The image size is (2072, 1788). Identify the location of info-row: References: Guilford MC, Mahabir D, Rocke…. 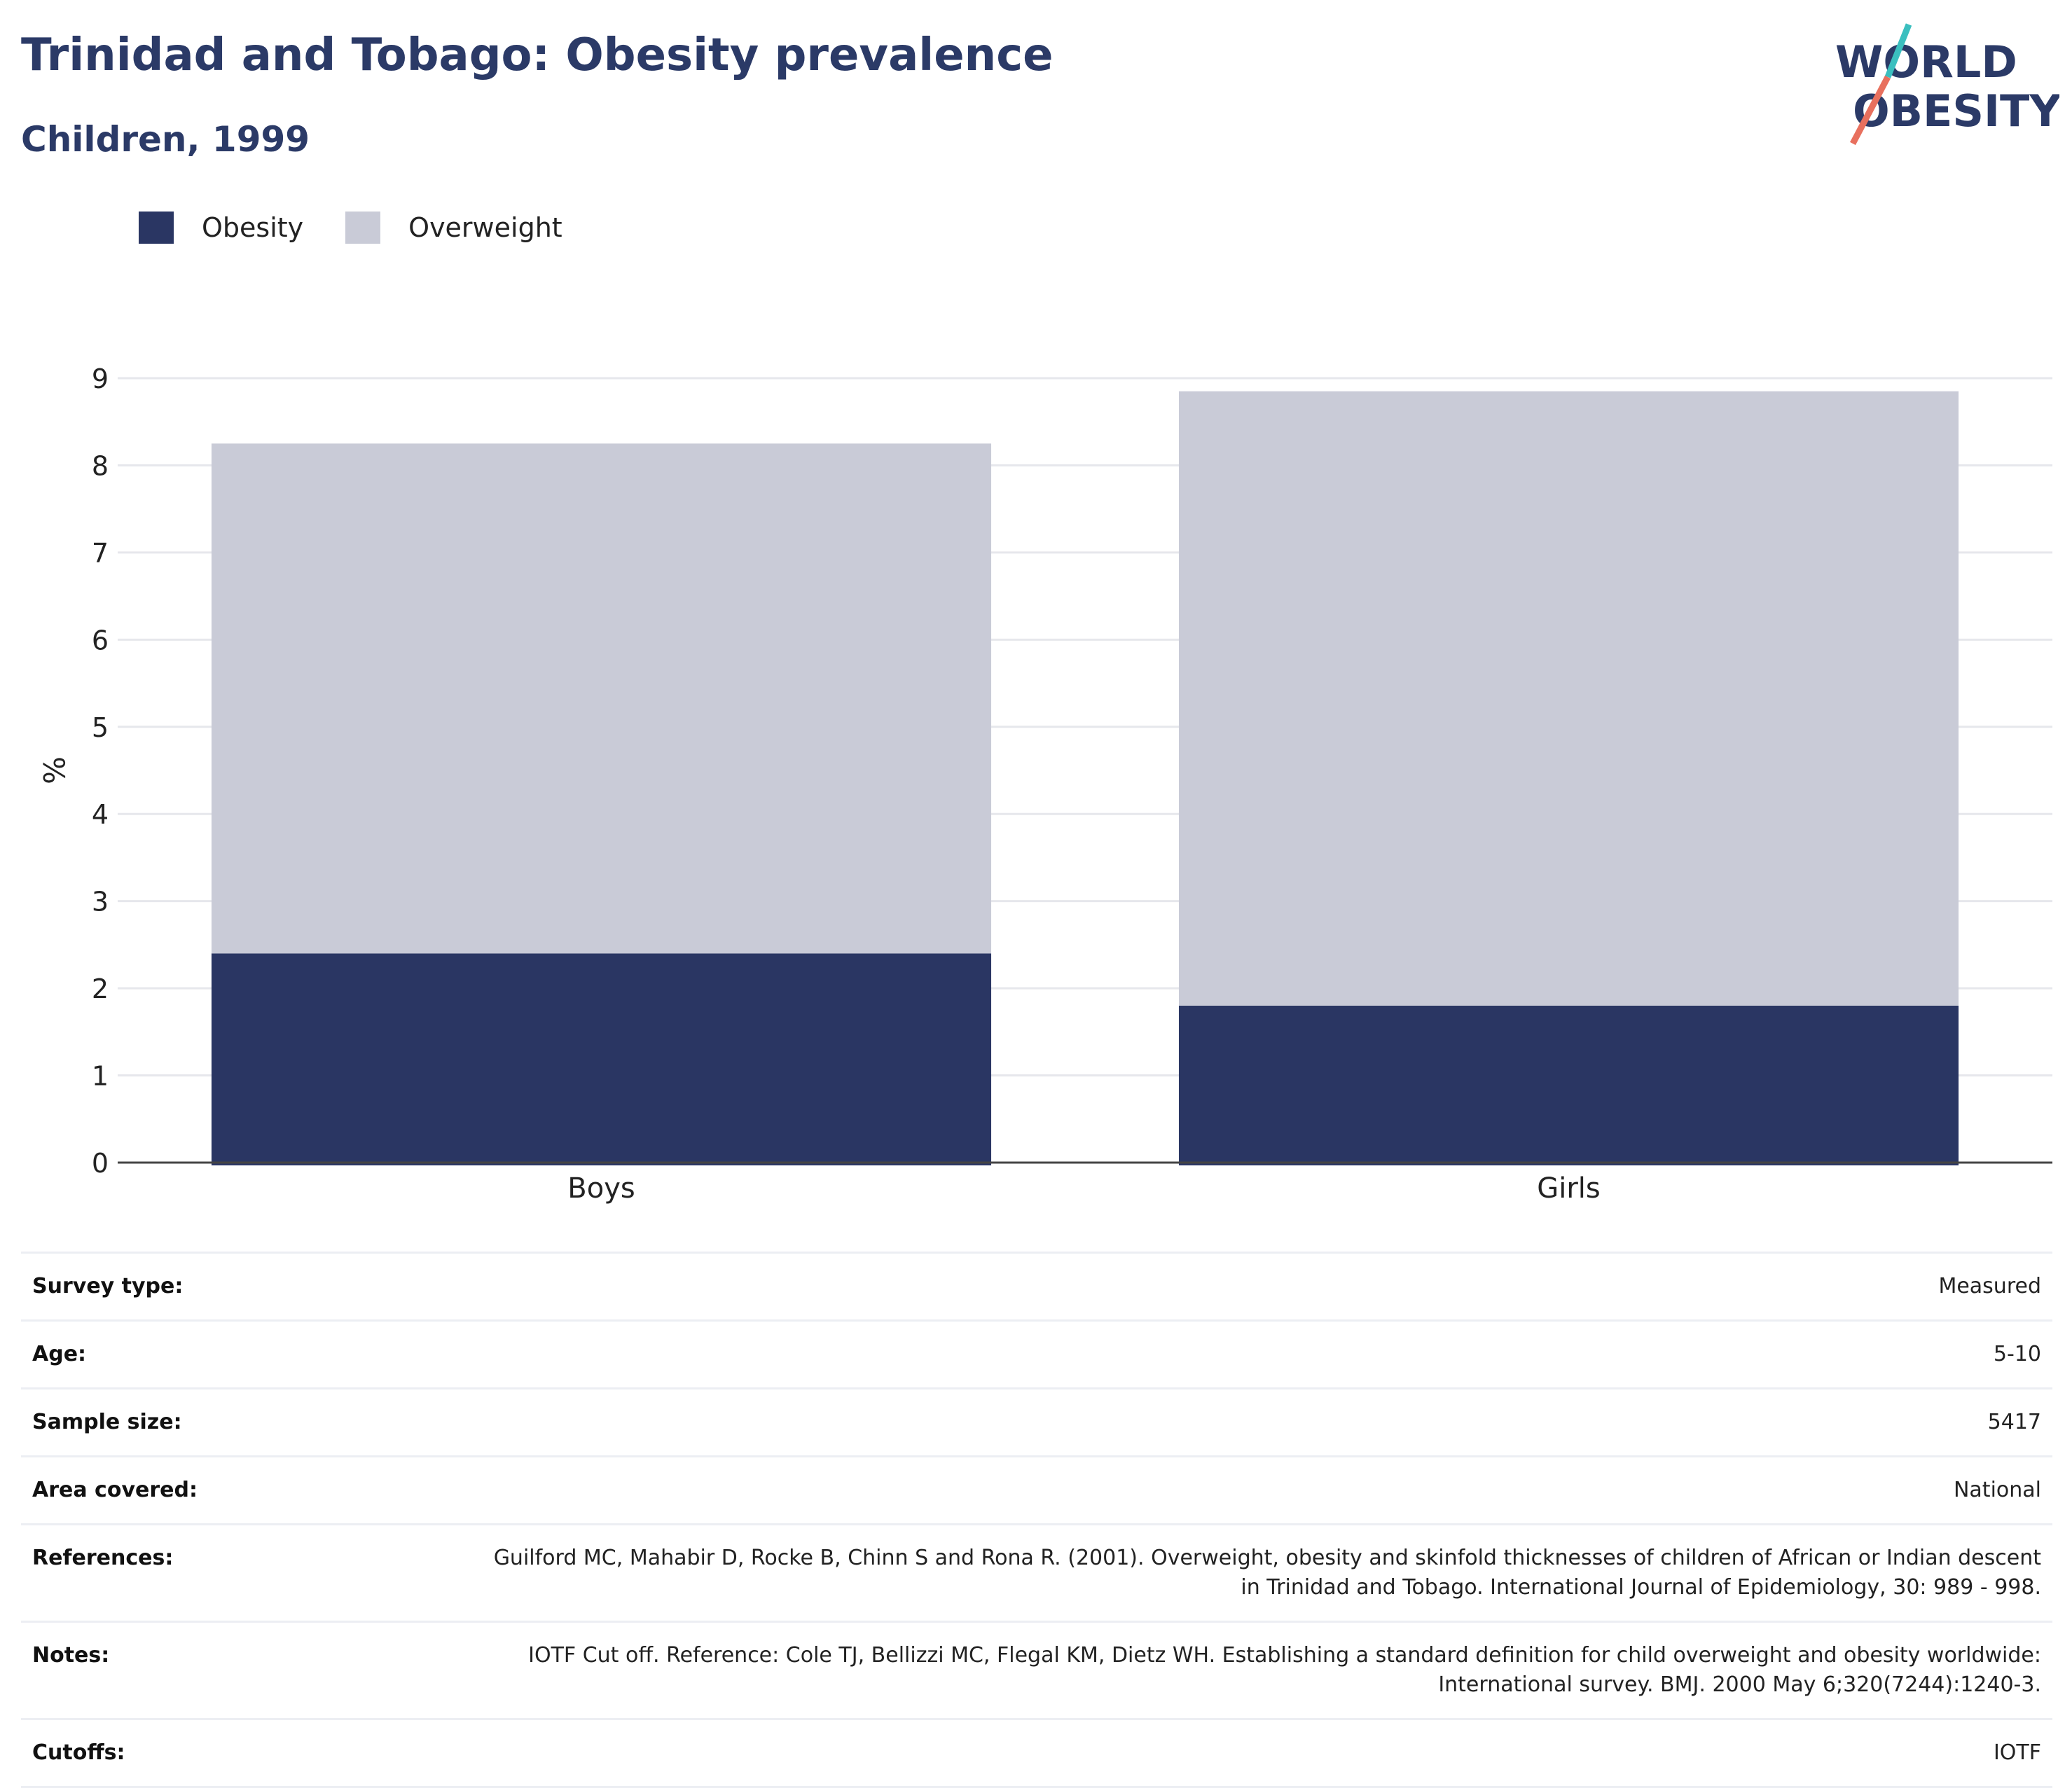
(1037, 1572).